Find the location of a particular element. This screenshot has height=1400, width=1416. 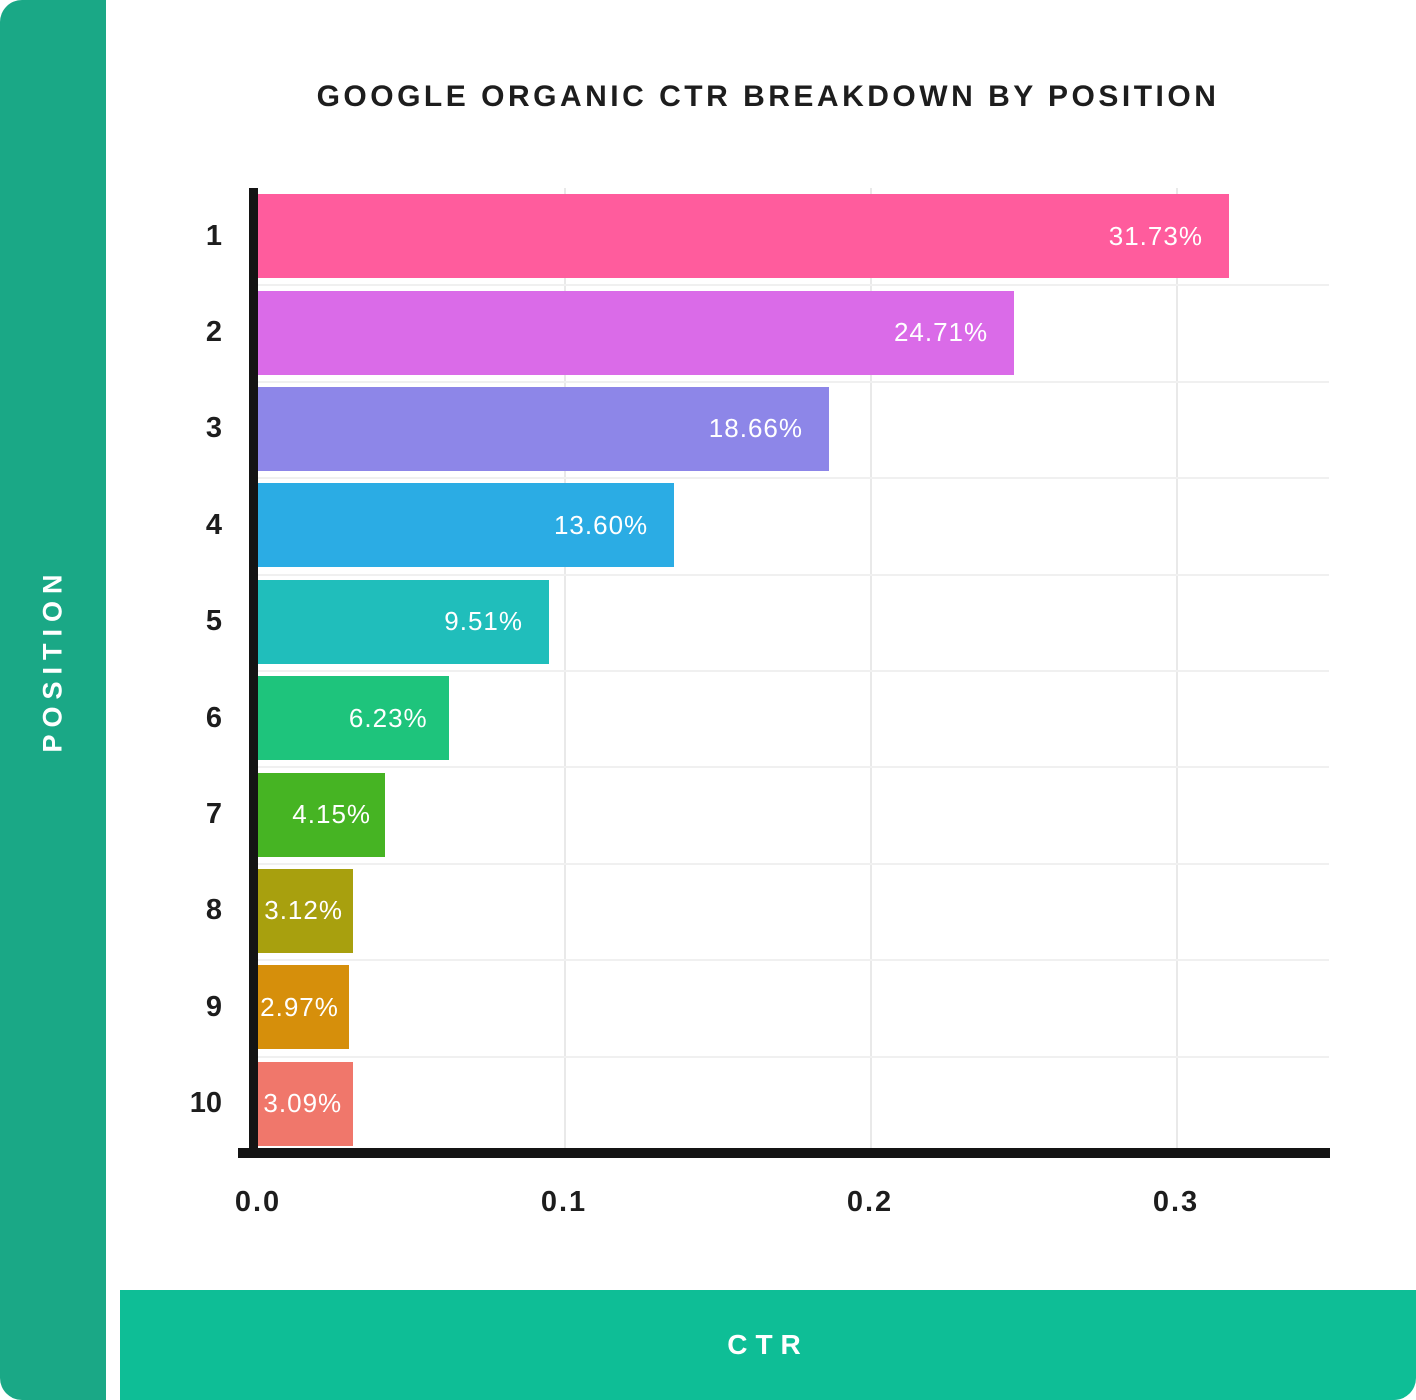

bar-row: 2 24.71% is located at coordinates (724, 332).